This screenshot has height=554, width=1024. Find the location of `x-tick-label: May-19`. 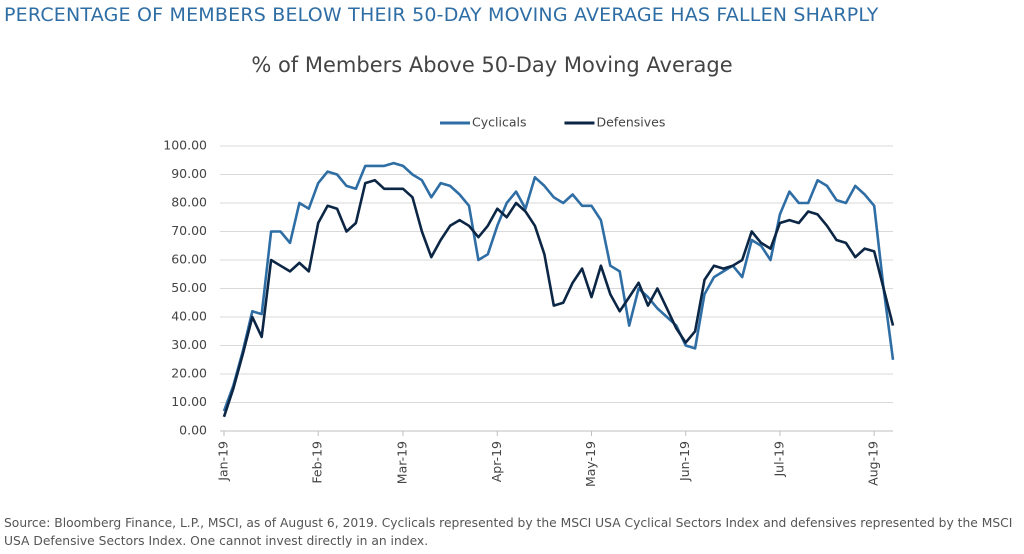

x-tick-label: May-19 is located at coordinates (590, 464).